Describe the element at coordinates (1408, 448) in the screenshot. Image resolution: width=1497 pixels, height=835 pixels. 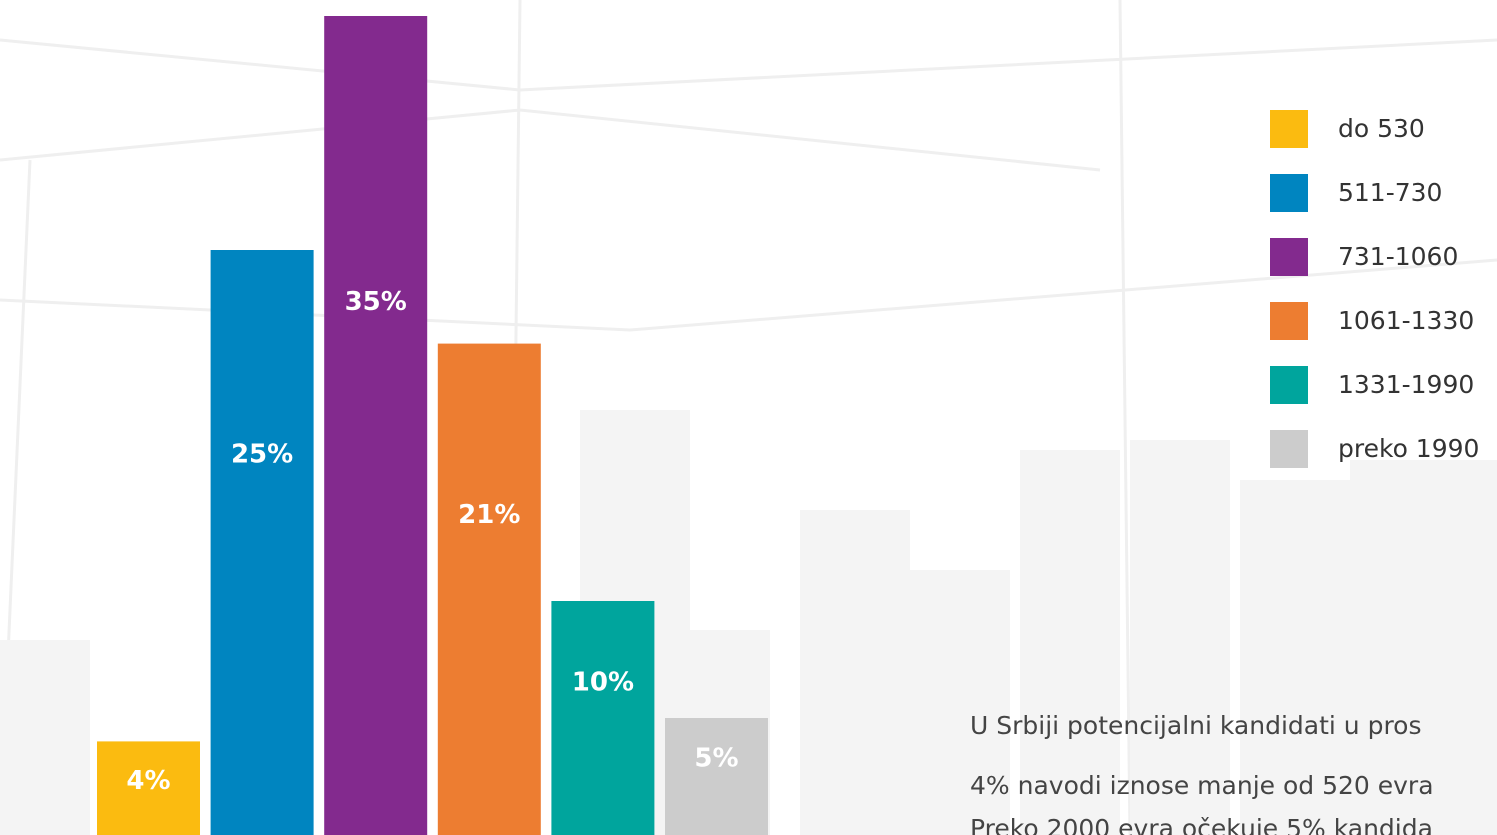
I see `legend-label: preko 1990` at that location.